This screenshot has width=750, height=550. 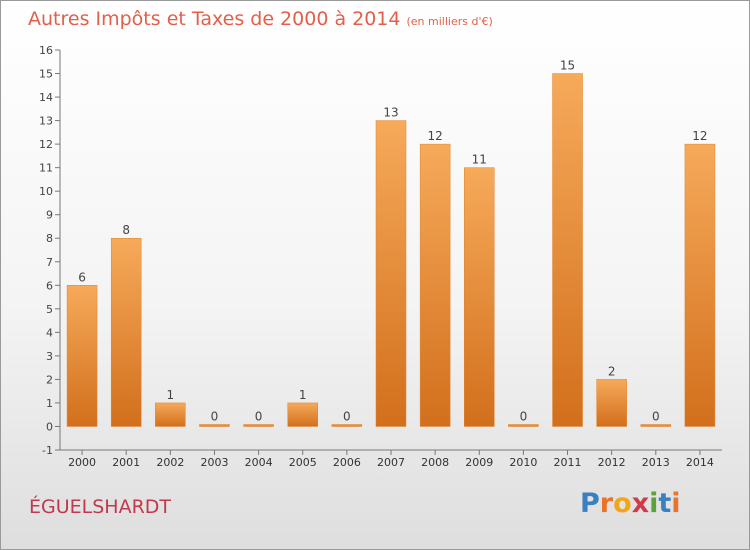 I want to click on x-tick-label: 2003, so click(x=214, y=462).